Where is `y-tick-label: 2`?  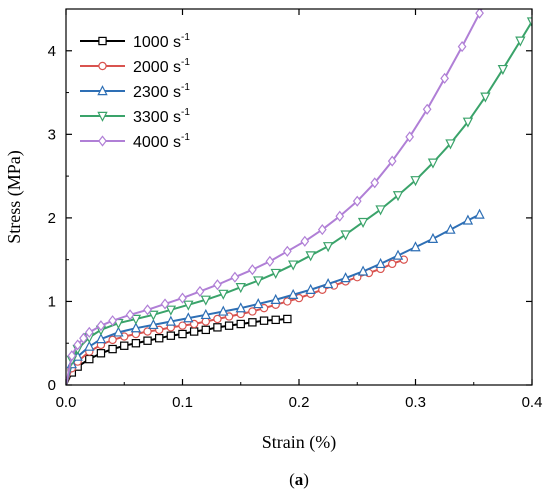 y-tick-label: 2 is located at coordinates (52, 218).